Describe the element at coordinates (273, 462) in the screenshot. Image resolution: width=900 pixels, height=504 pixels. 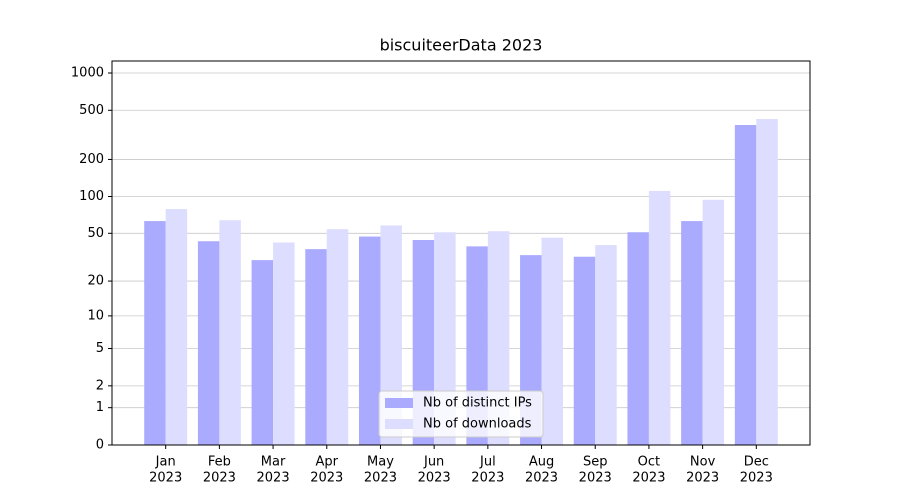
I see `x-tick-label: Mar` at that location.